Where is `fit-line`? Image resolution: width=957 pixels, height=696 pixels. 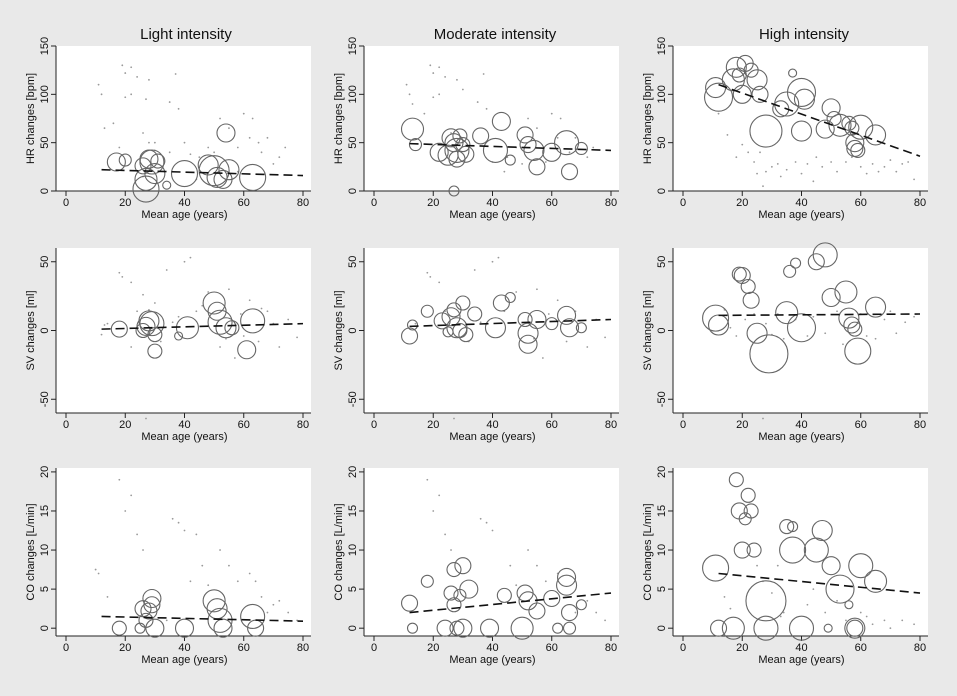
fit-line is located at coordinates (819, 583).